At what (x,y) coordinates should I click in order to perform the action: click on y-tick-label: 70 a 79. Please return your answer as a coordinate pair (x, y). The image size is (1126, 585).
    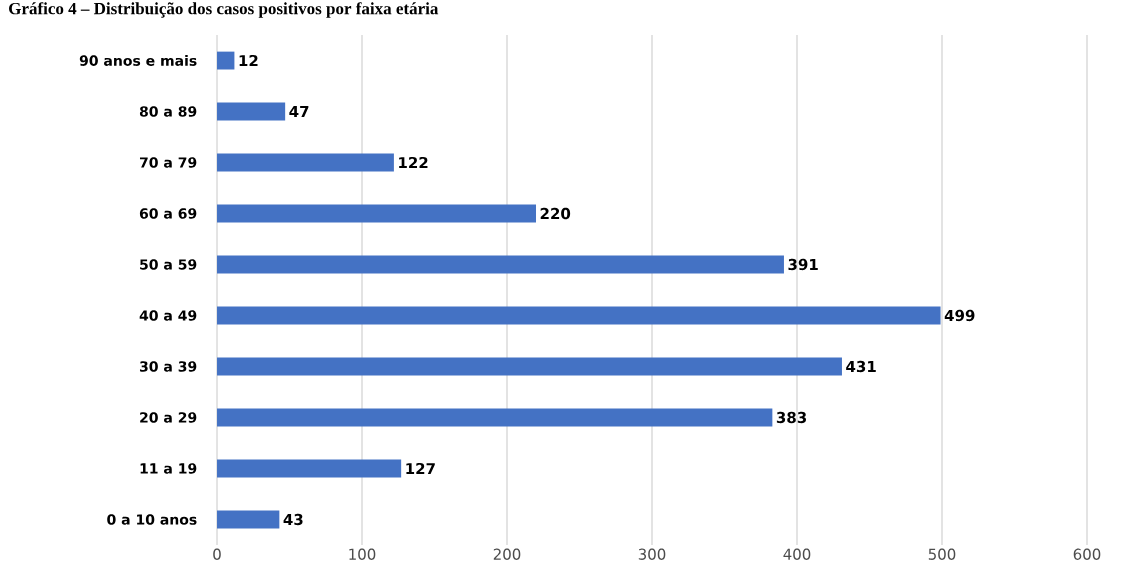
    Looking at the image, I should click on (168, 162).